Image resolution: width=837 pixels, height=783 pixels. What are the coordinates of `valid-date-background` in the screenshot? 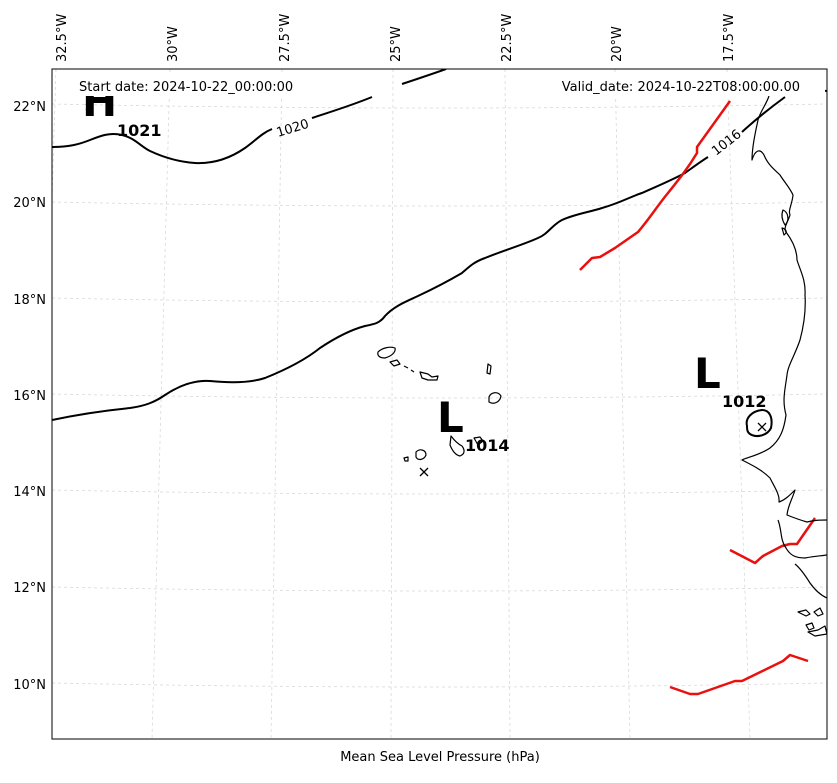 It's located at (680, 84).